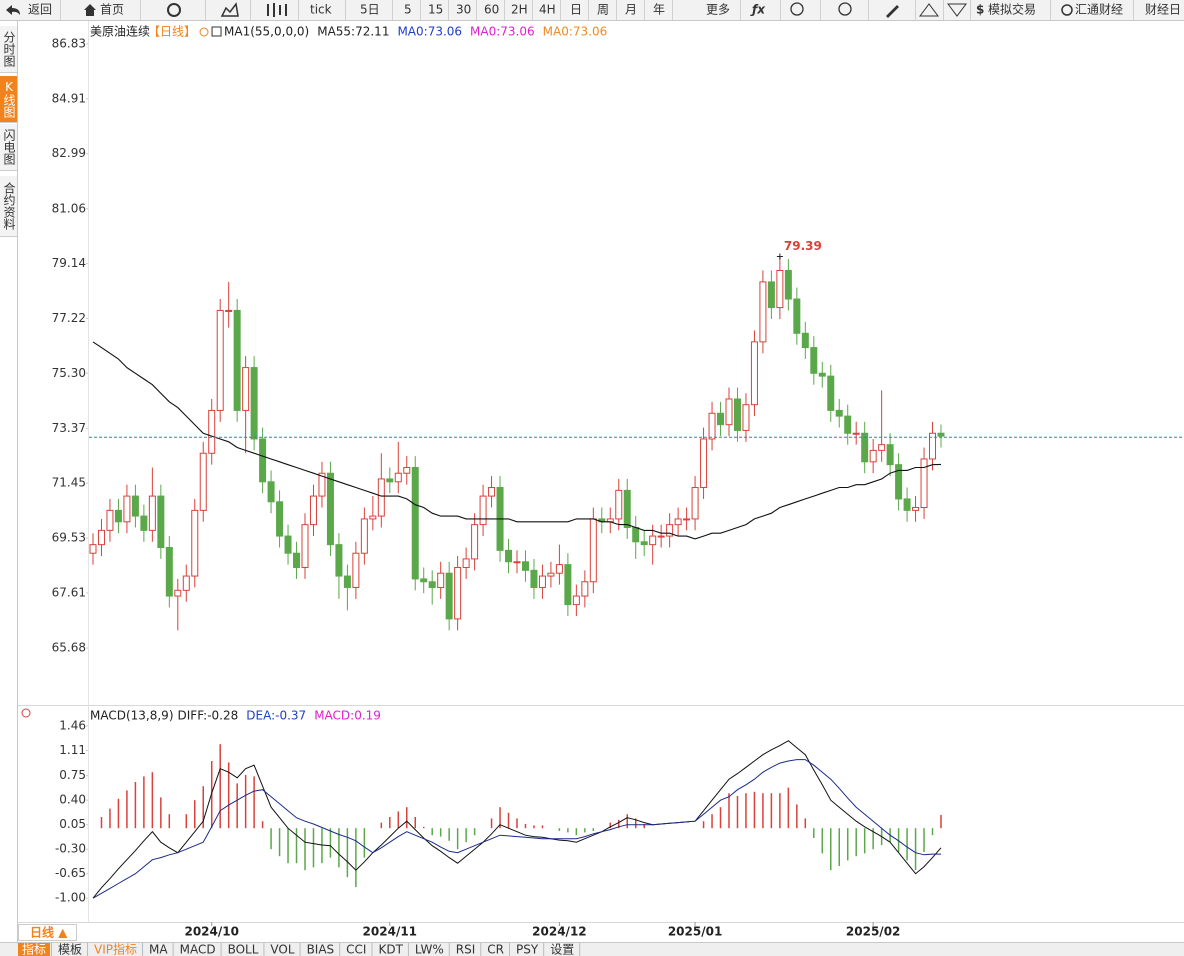 The height and width of the screenshot is (956, 1184). What do you see at coordinates (229, 9) in the screenshot?
I see `chart-icon` at bounding box center [229, 9].